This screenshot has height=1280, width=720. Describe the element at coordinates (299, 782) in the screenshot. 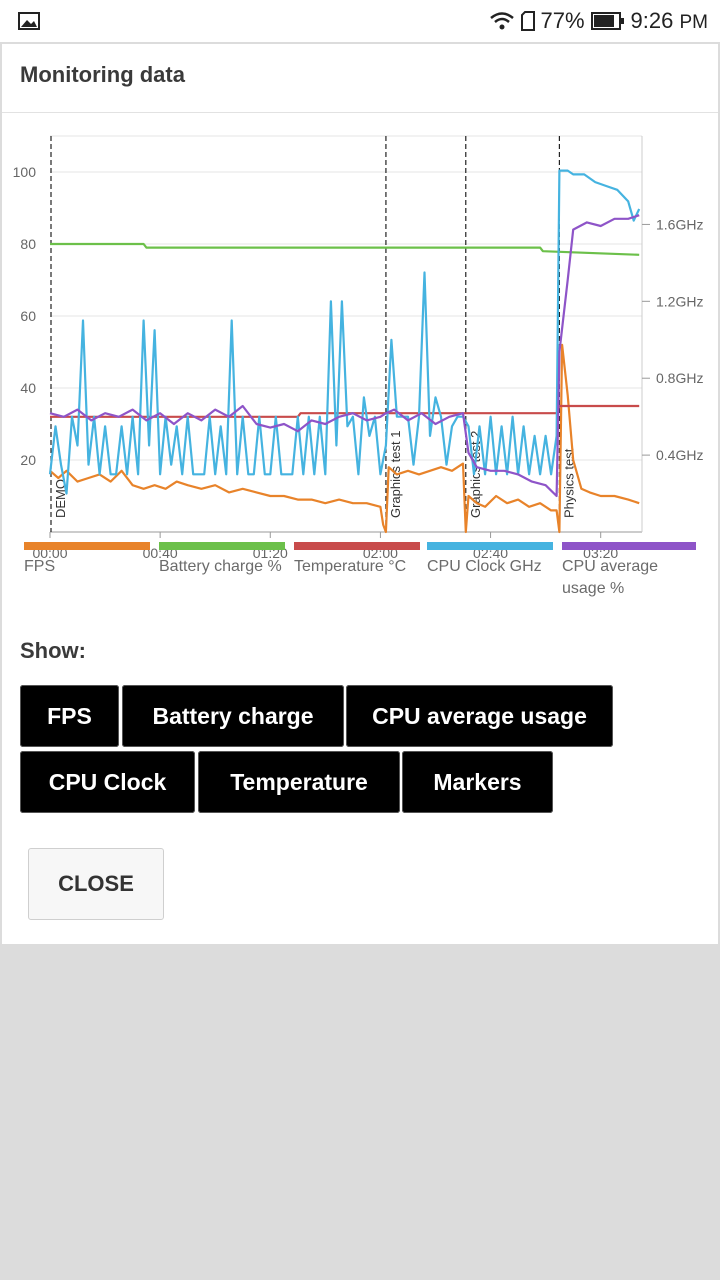

I see `temperature-toggle-button: Temperature` at that location.